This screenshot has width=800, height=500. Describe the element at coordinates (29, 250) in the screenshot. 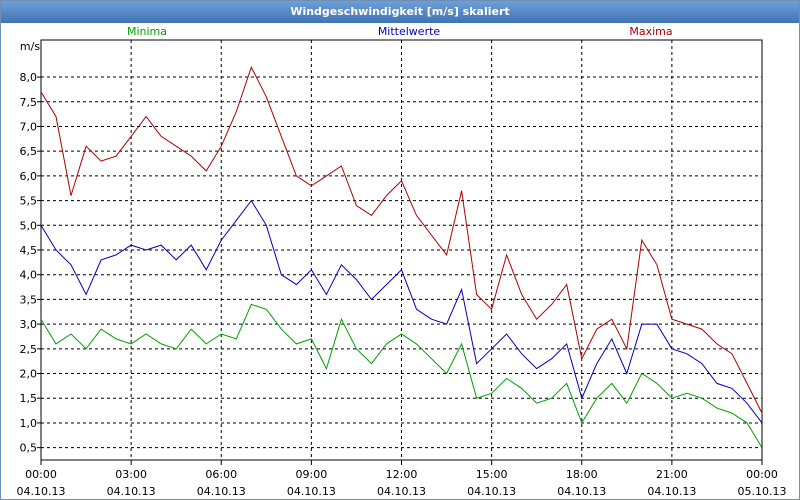

I see `y-tick-label: 4,5` at that location.